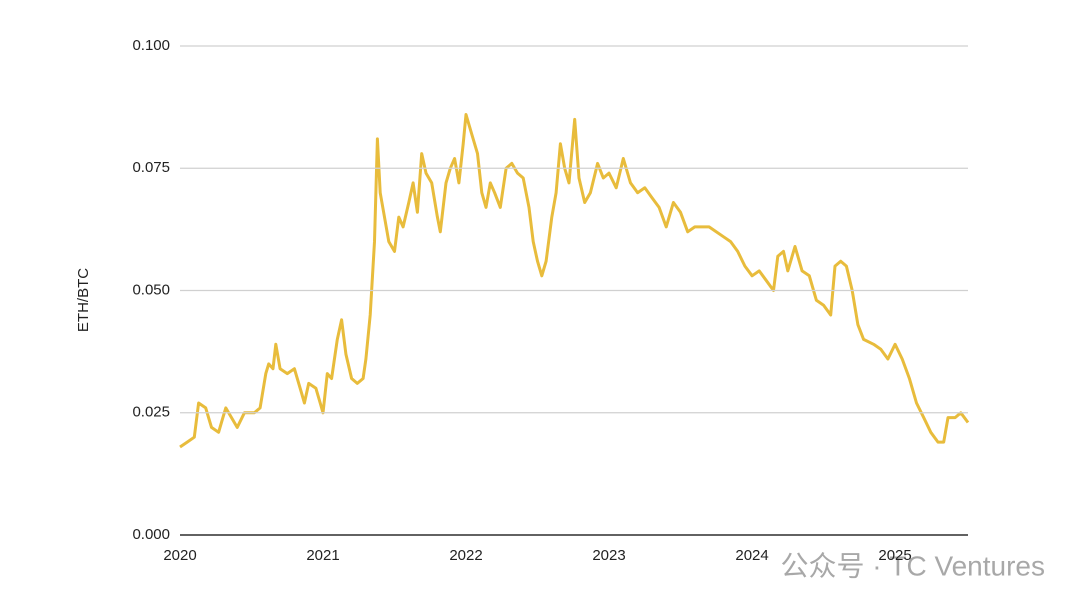 This screenshot has width=1080, height=610. I want to click on x-tick-label: 2025, so click(894, 555).